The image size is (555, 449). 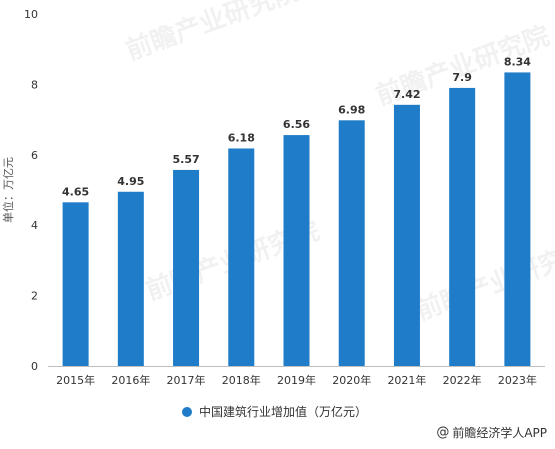 I want to click on data-label: 5.57, so click(x=185, y=159).